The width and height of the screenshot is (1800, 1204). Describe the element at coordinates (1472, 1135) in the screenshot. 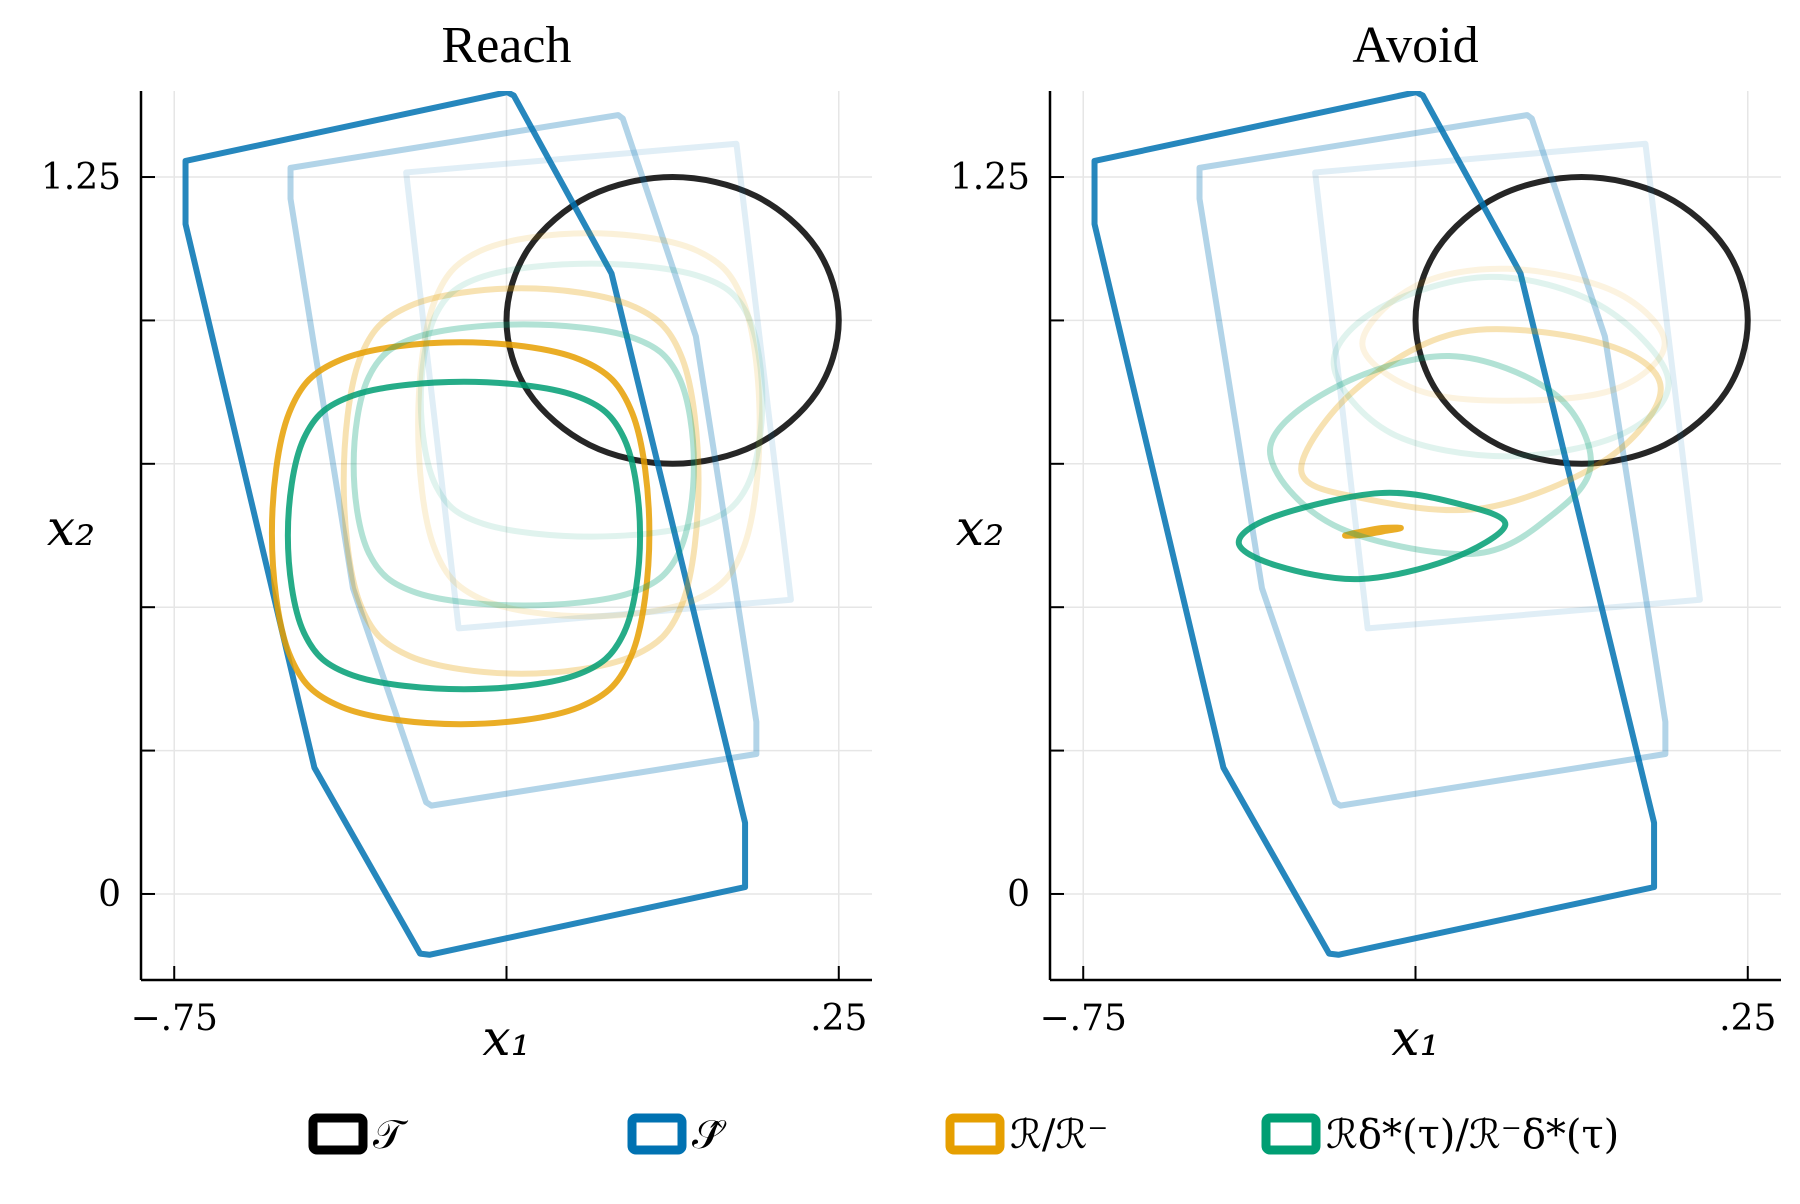

I see `legend-label: ℛδ*(τ)/ℛ⁻δ*(τ)` at that location.